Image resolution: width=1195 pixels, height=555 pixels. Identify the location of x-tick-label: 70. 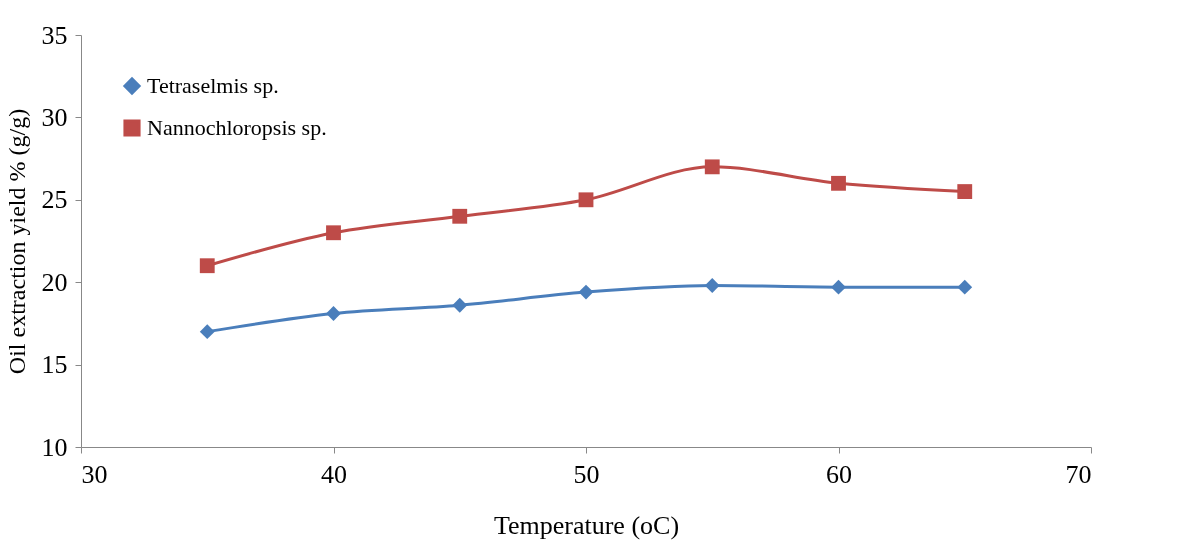
(1078, 474).